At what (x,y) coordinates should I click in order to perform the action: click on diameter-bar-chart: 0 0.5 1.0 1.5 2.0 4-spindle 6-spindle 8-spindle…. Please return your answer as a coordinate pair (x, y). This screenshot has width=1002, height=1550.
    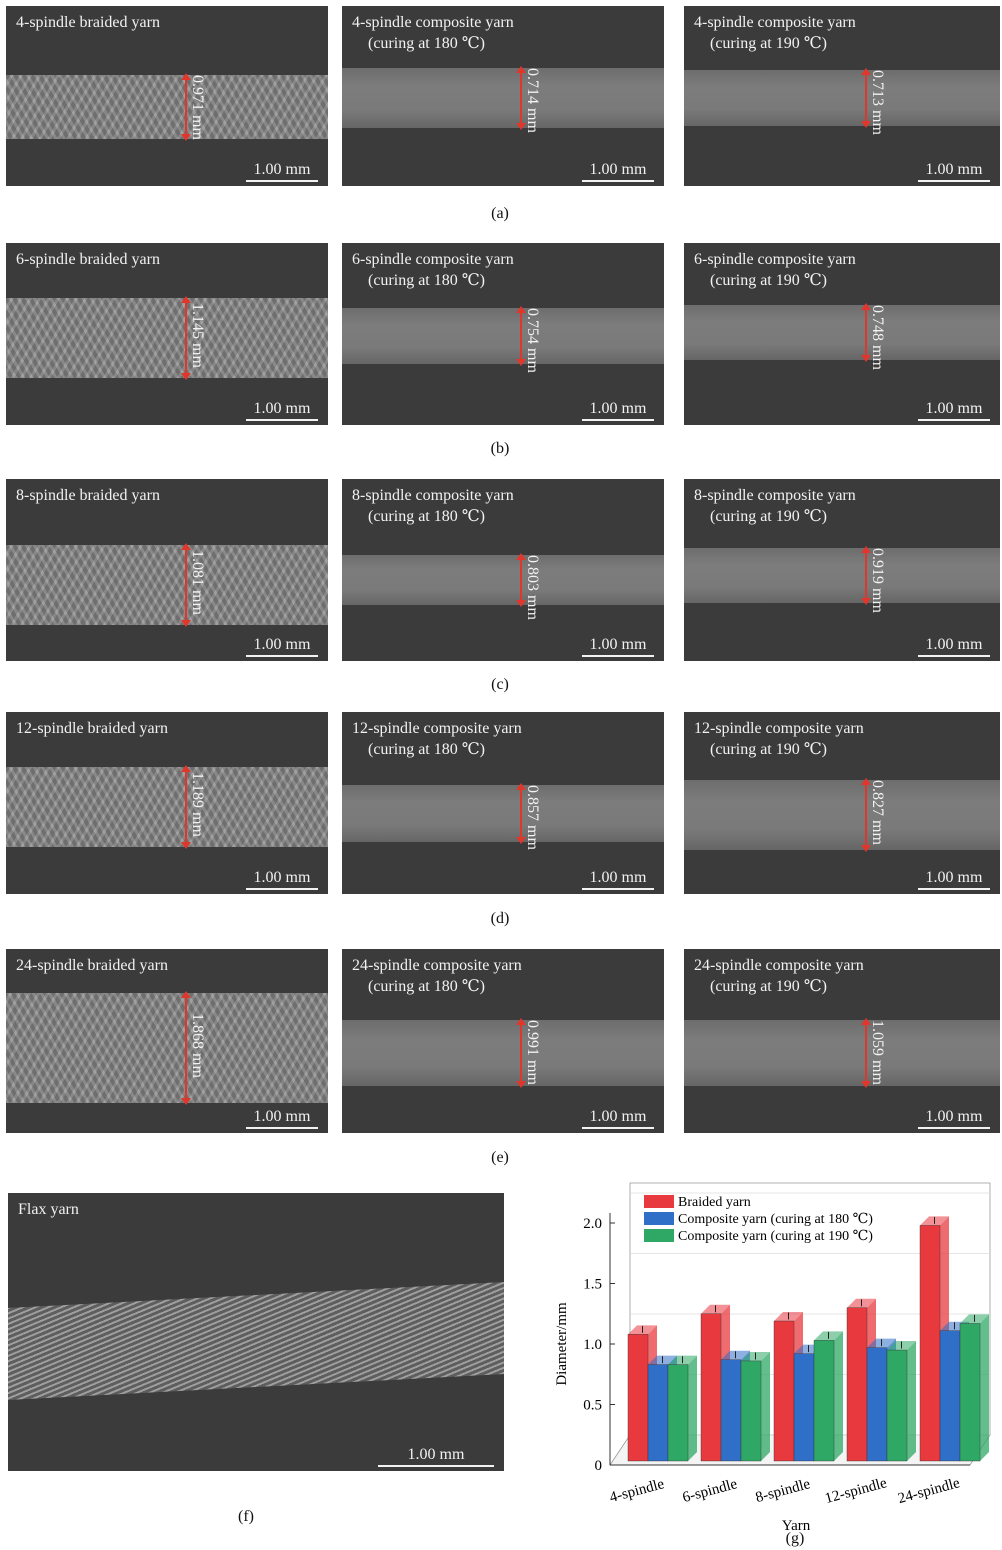
    Looking at the image, I should click on (772, 1358).